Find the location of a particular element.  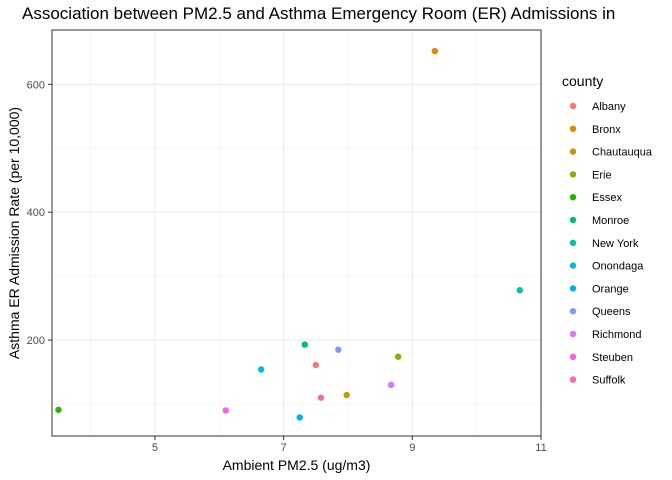

x-axis-title: Ambient PM2.5 (ug/m3) is located at coordinates (297, 465).